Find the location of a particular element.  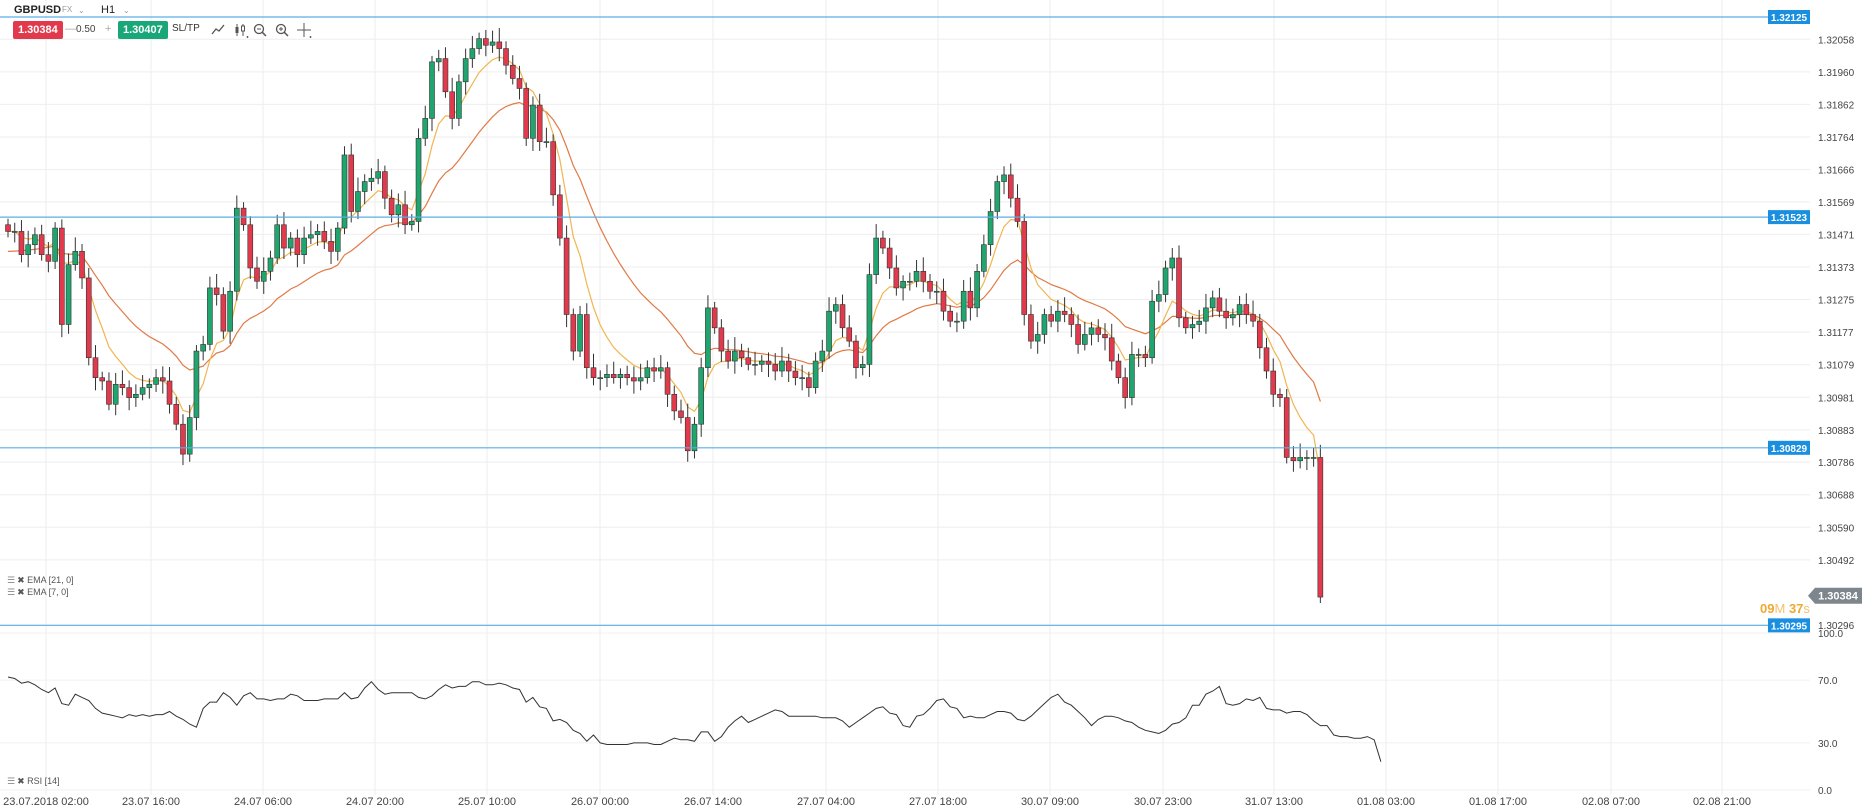

time-tick-label: 24.07 06:00 is located at coordinates (263, 802).